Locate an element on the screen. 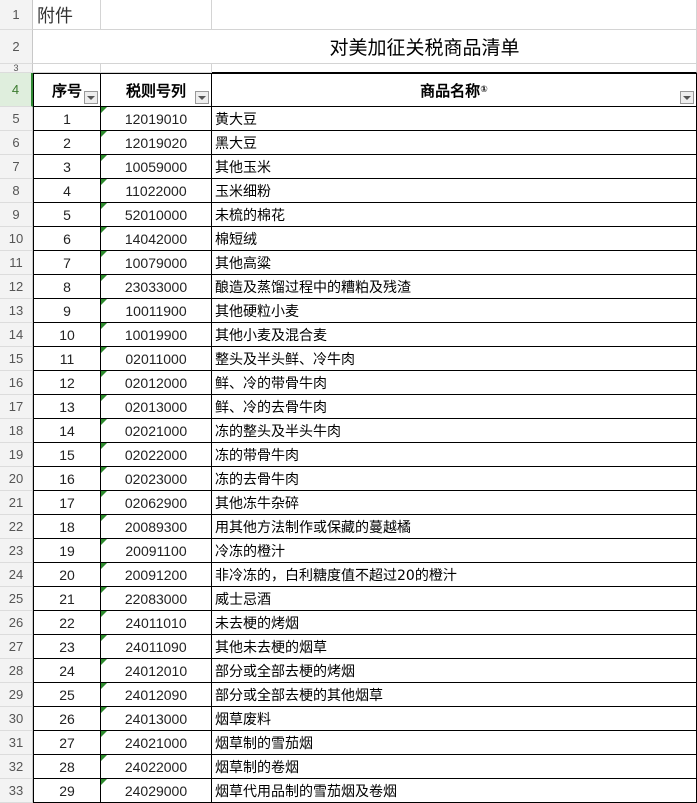  product-name-cell: 部分或全部去梗的烤烟 is located at coordinates (454, 671).